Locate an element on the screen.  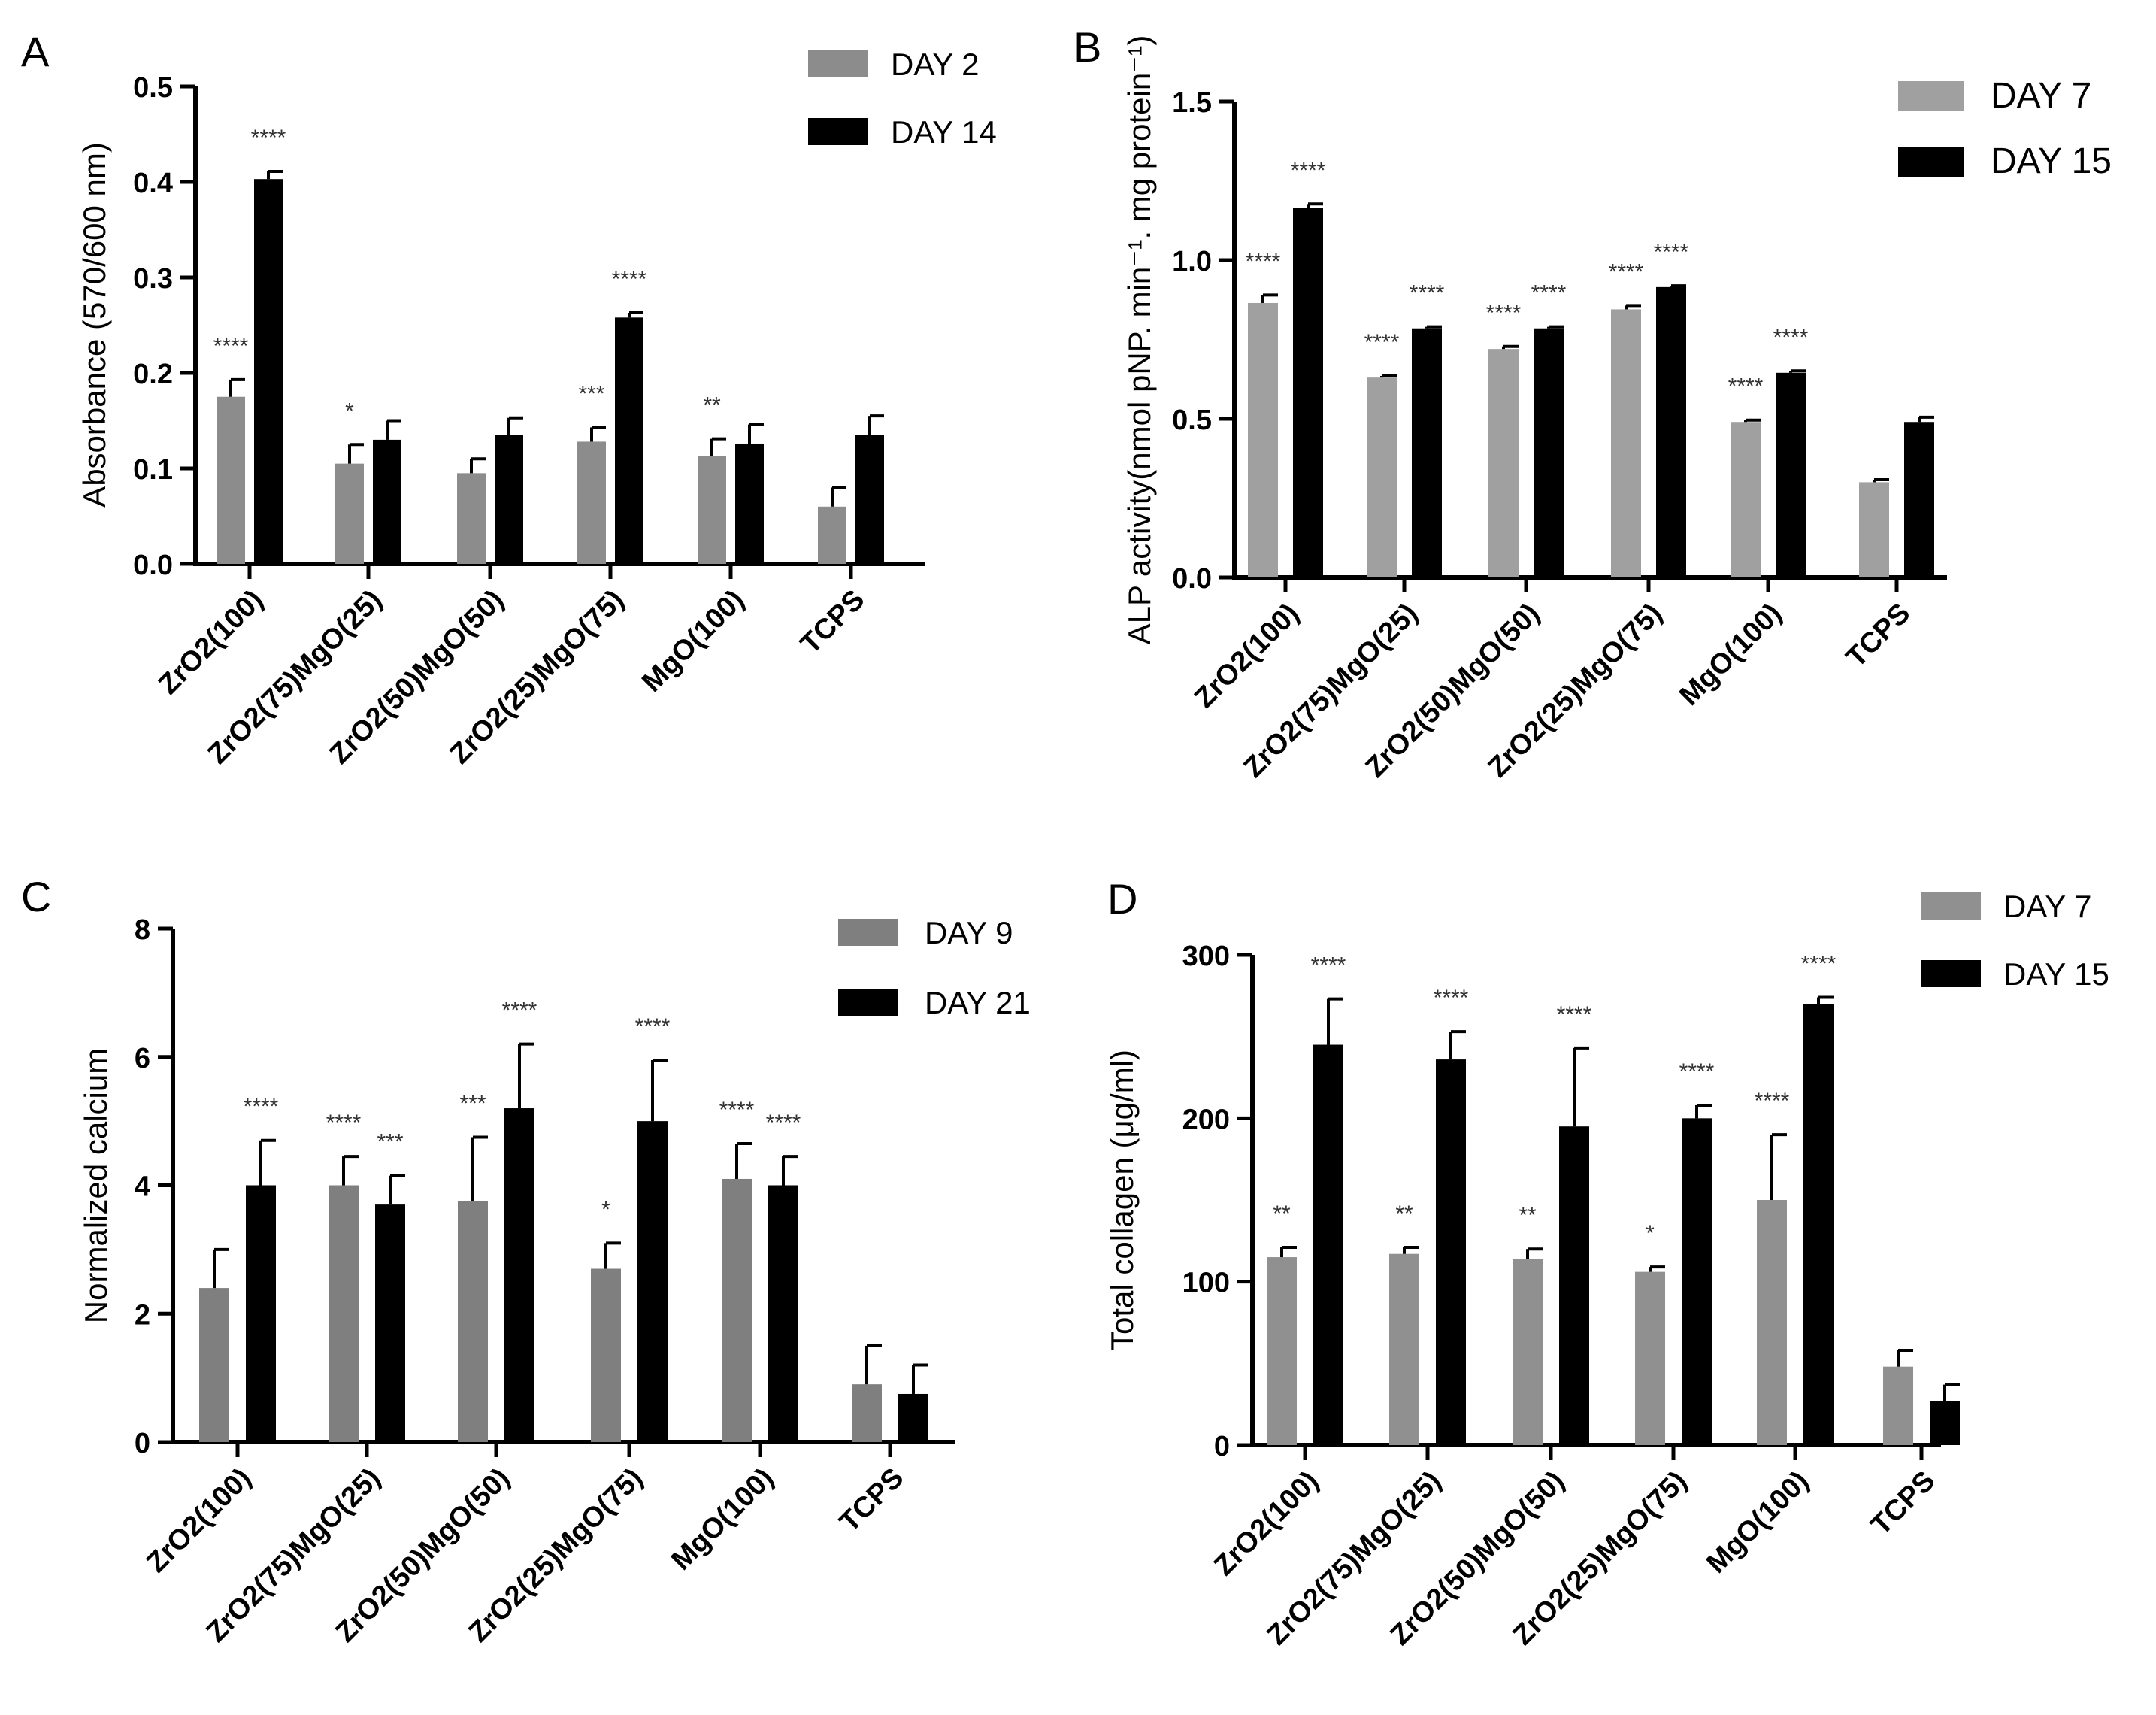
y-tick-label: 1.0 is located at coordinates (1192, 261).